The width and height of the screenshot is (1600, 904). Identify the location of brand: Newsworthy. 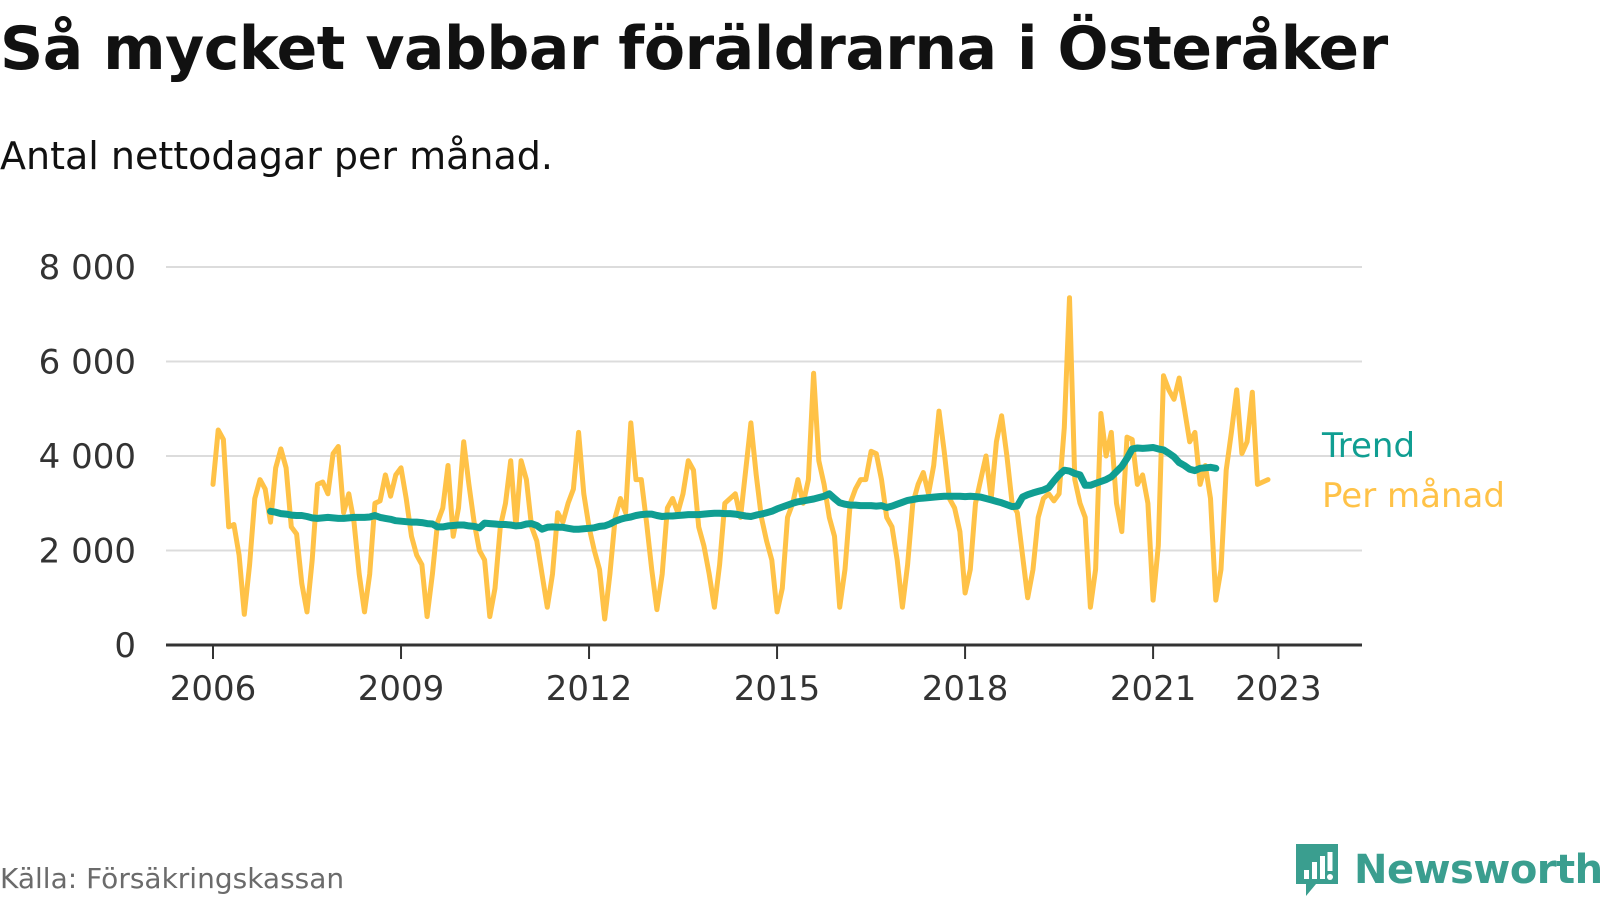
(1446, 870).